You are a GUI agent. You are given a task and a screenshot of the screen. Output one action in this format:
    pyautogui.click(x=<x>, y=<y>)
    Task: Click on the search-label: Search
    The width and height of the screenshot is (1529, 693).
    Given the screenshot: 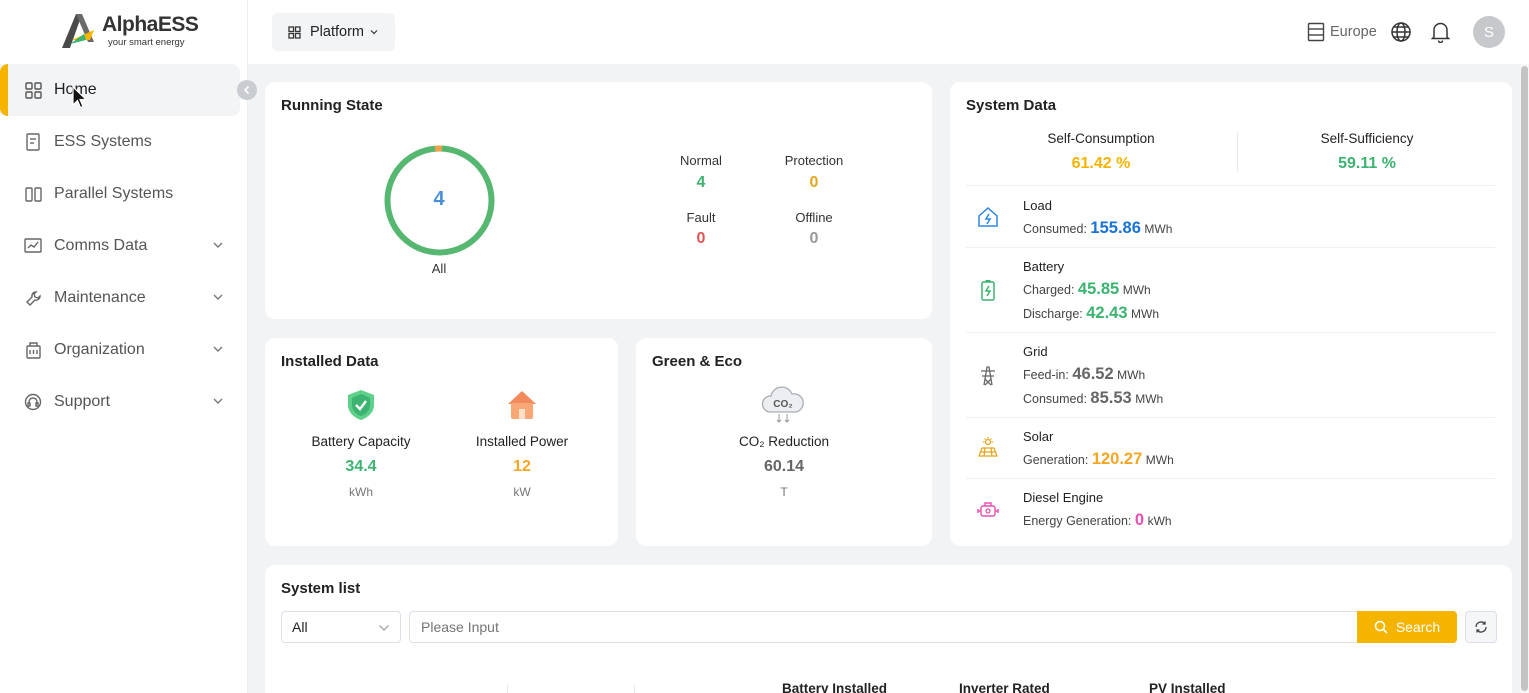 What is the action you would take?
    pyautogui.click(x=1418, y=627)
    